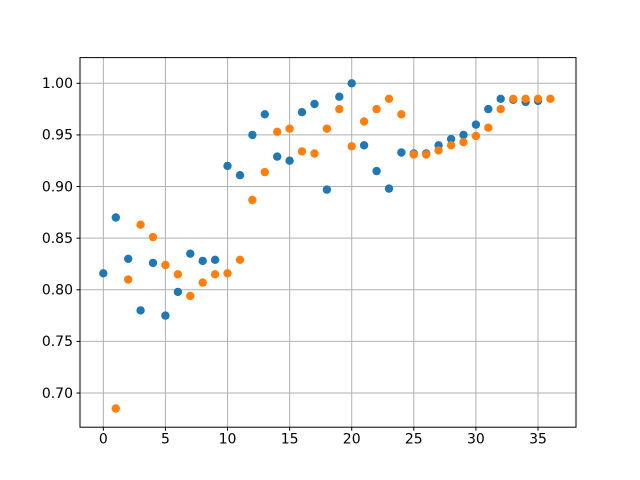  I want to click on y-tick-label: 1.00, so click(57, 84).